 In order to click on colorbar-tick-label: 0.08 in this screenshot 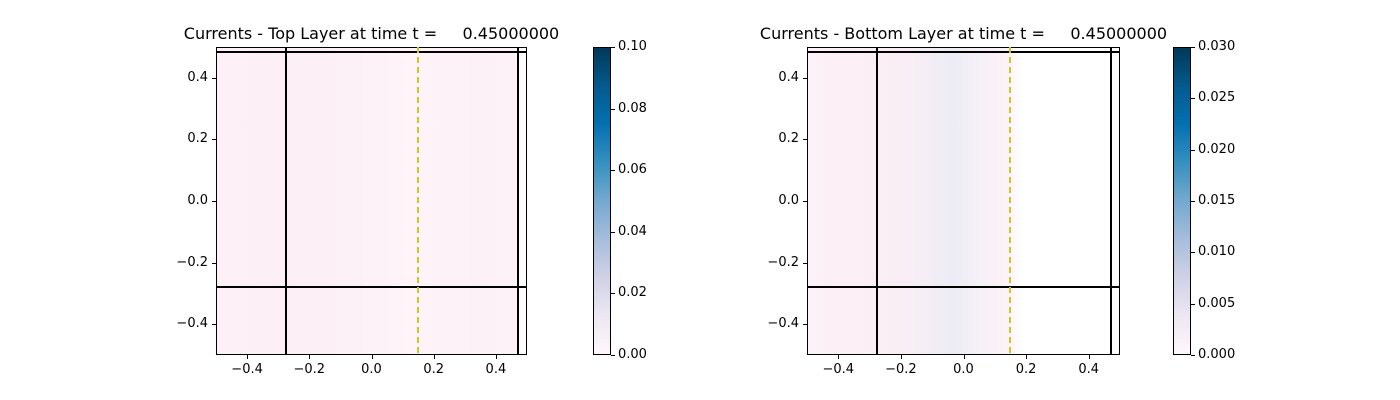, I will do `click(632, 108)`.